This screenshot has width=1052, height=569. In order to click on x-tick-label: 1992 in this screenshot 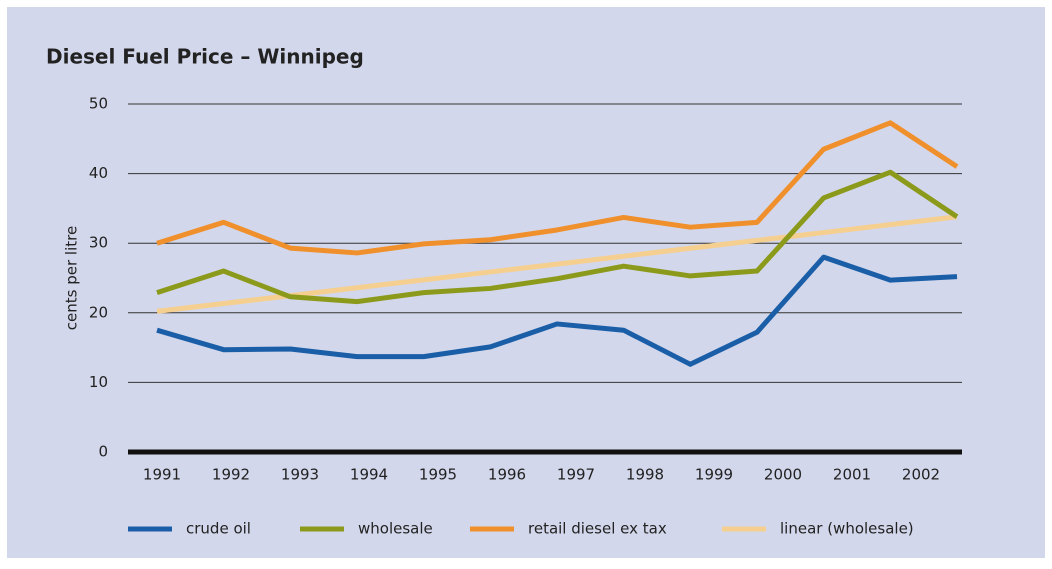, I will do `click(231, 475)`.